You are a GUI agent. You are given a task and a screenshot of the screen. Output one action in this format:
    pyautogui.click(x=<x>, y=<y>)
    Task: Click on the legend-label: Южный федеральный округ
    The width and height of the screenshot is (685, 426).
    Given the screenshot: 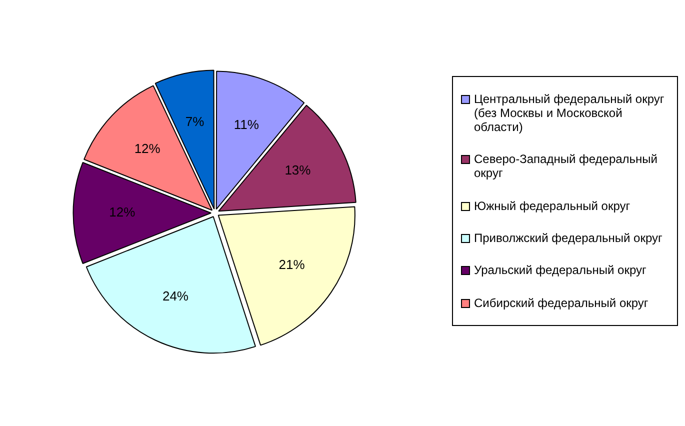 What is the action you would take?
    pyautogui.click(x=552, y=205)
    